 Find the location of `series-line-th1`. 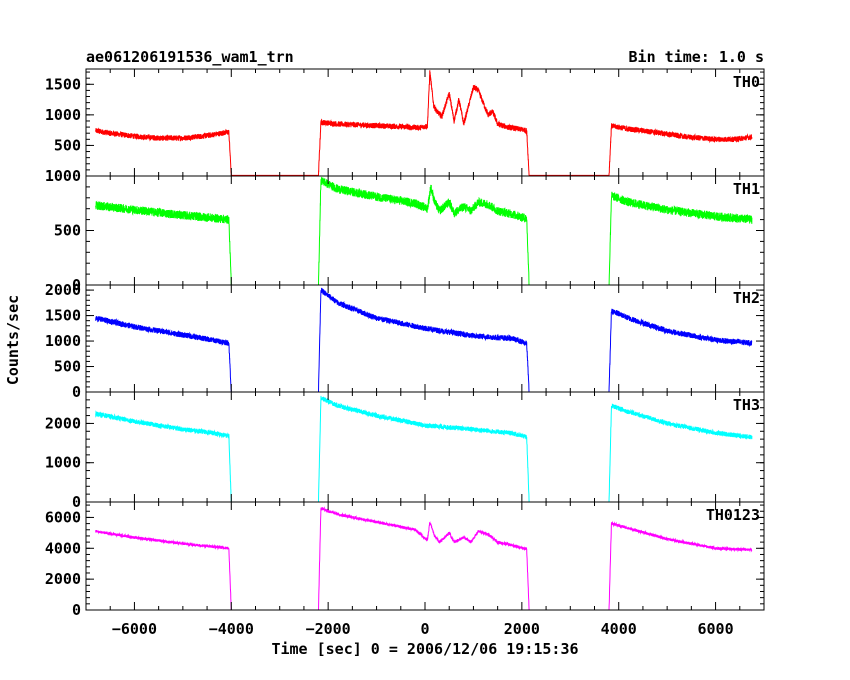

series-line-th1 is located at coordinates (424, 231).